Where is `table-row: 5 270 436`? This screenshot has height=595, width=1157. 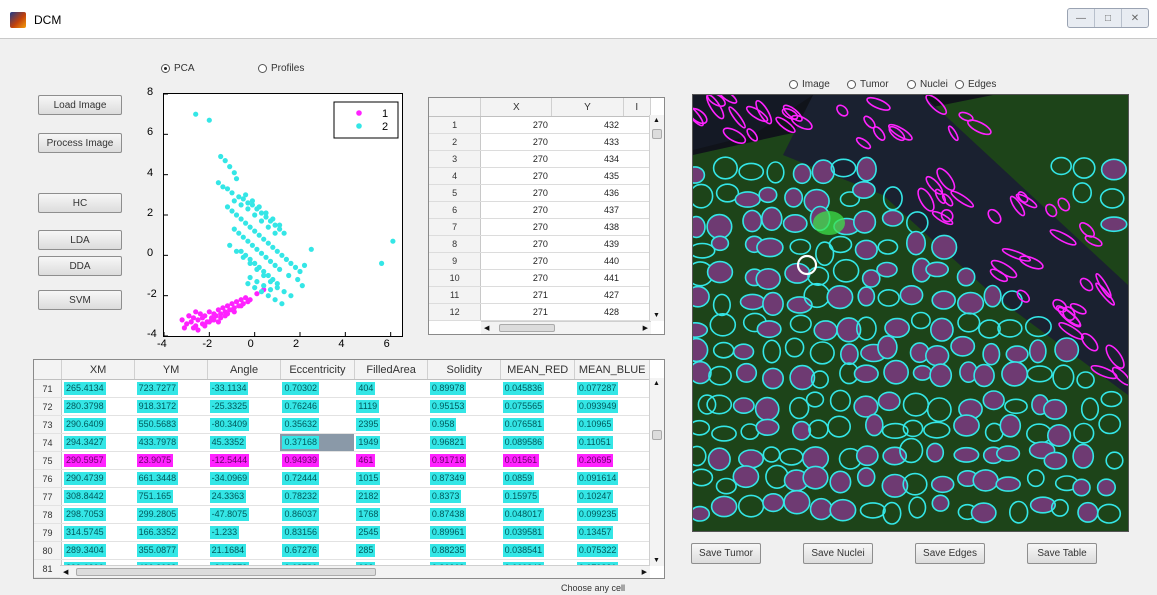
table-row: 5 270 436 is located at coordinates (540, 193).